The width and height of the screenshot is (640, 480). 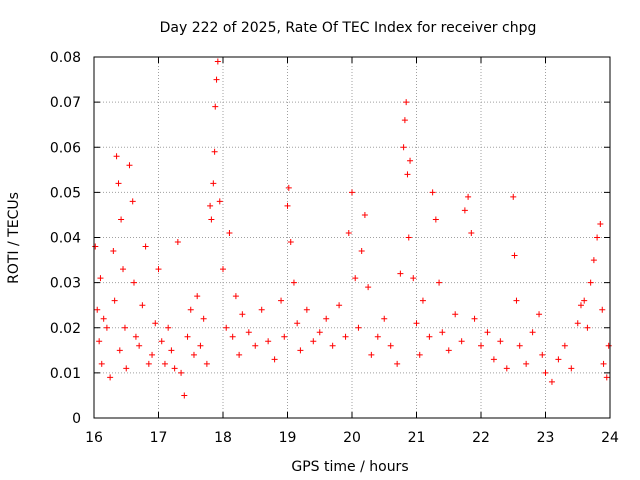 I want to click on y-tick-label: 0, so click(x=76, y=419).